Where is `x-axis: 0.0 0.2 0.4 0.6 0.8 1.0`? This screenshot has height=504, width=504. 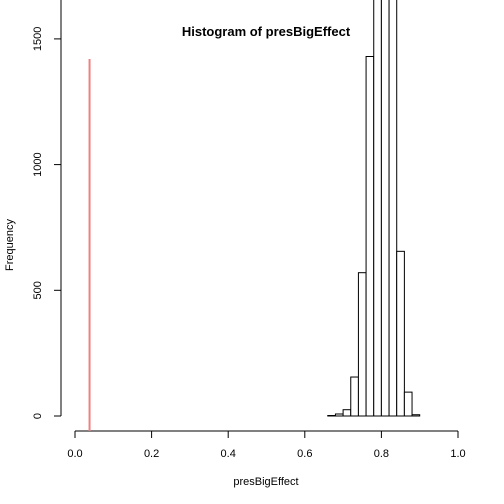
x-axis: 0.0 0.2 0.4 0.6 0.8 1.0 is located at coordinates (266, 445).